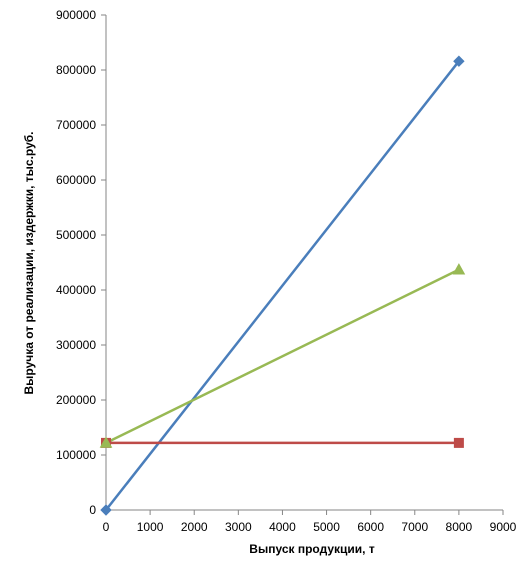  I want to click on y-tick-label: 100000, so click(76, 455).